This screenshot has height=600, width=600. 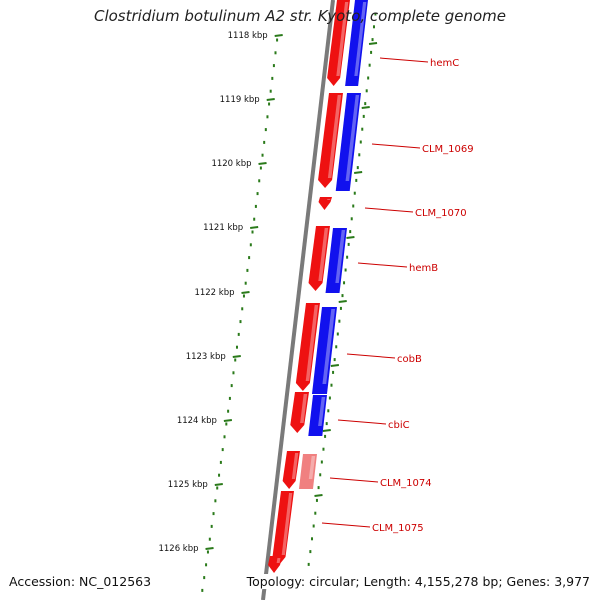 What do you see at coordinates (448, 149) in the screenshot?
I see `gene-label: CLM_1069` at bounding box center [448, 149].